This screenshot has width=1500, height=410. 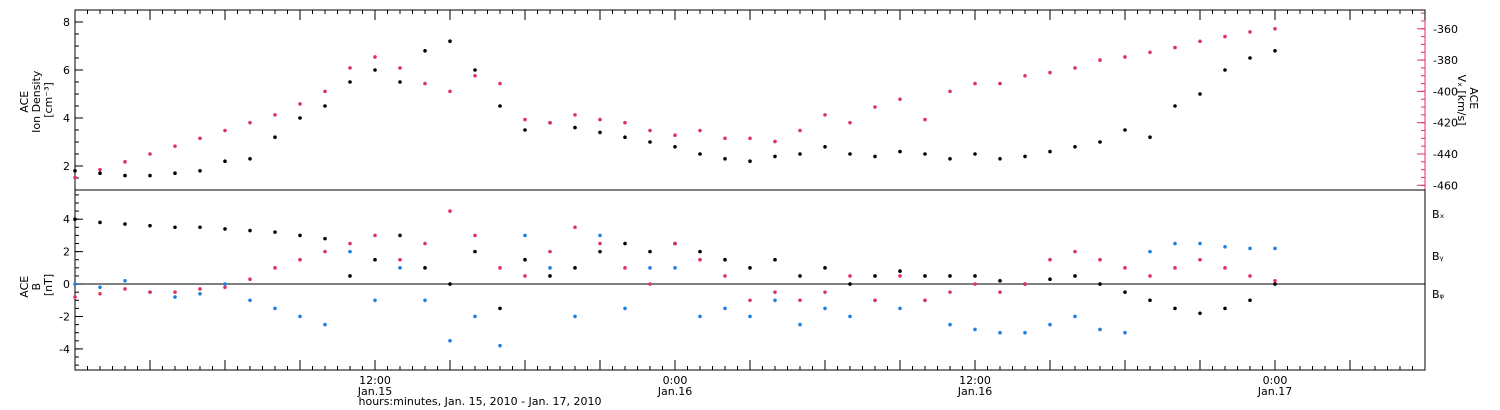 What do you see at coordinates (1438, 294) in the screenshot?
I see `legend-entry: Bᵩ` at bounding box center [1438, 294].